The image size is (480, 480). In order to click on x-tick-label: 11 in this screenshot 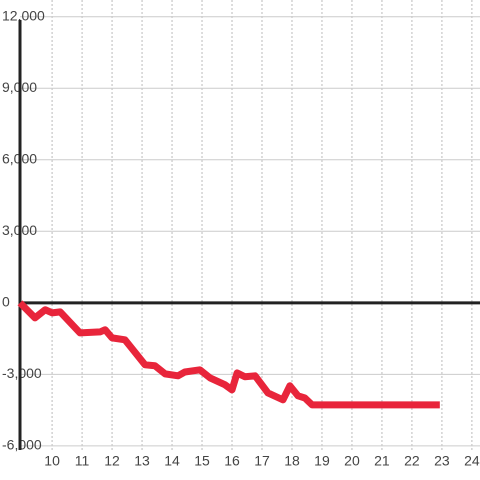, I will do `click(82, 461)`.